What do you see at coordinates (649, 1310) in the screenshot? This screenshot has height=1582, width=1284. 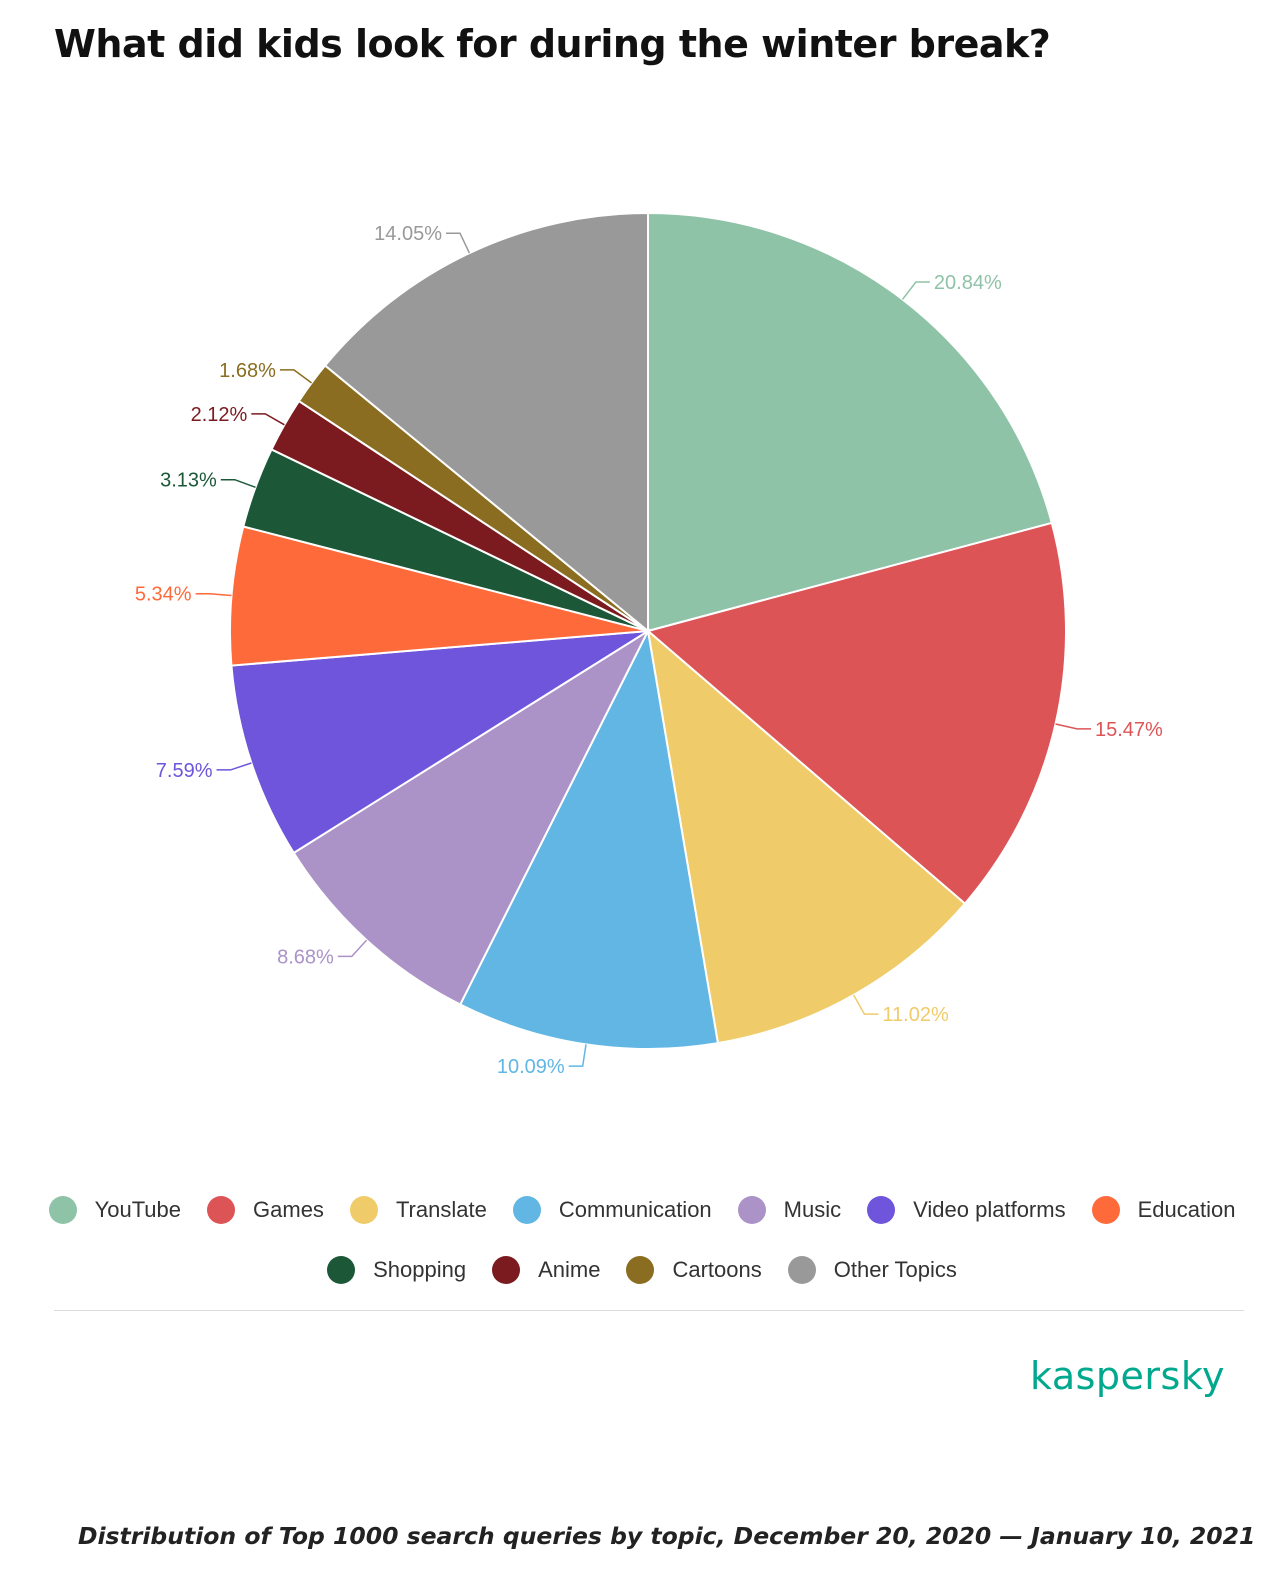 I see `divider` at bounding box center [649, 1310].